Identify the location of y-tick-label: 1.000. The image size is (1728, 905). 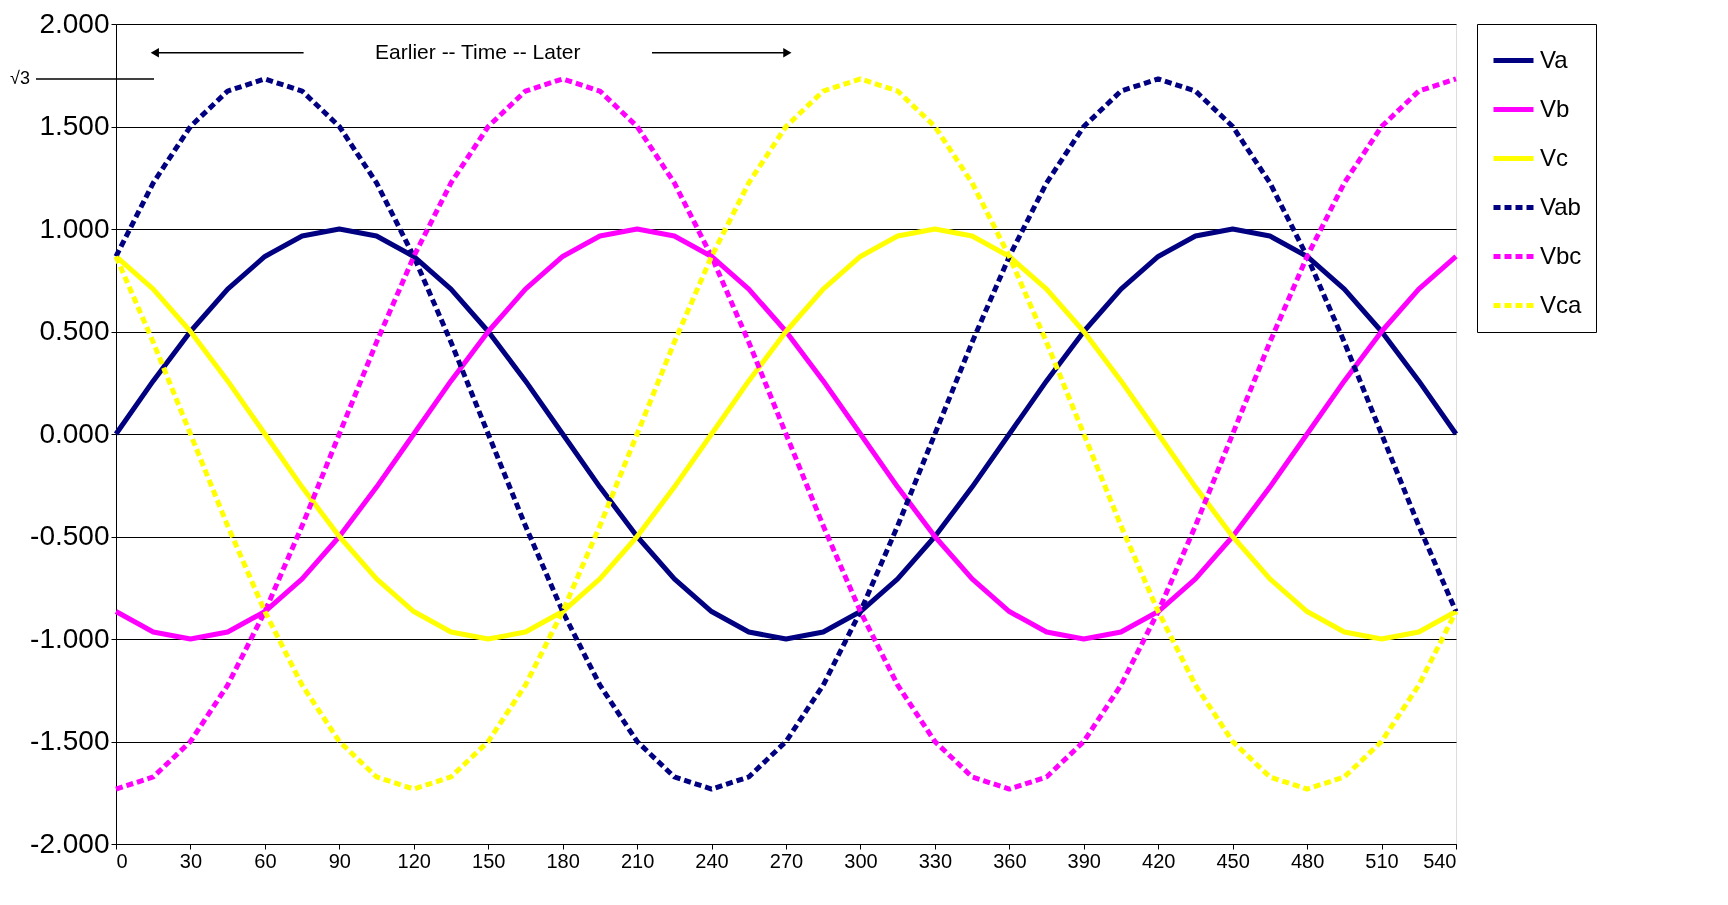
(74, 228).